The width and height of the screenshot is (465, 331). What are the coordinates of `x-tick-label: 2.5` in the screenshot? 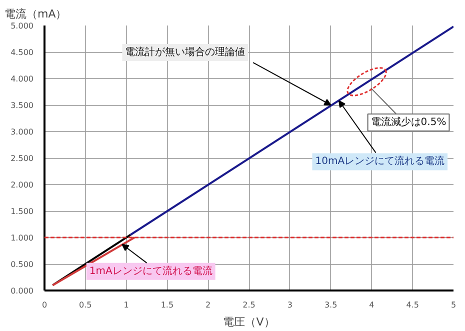 It's located at (249, 305).